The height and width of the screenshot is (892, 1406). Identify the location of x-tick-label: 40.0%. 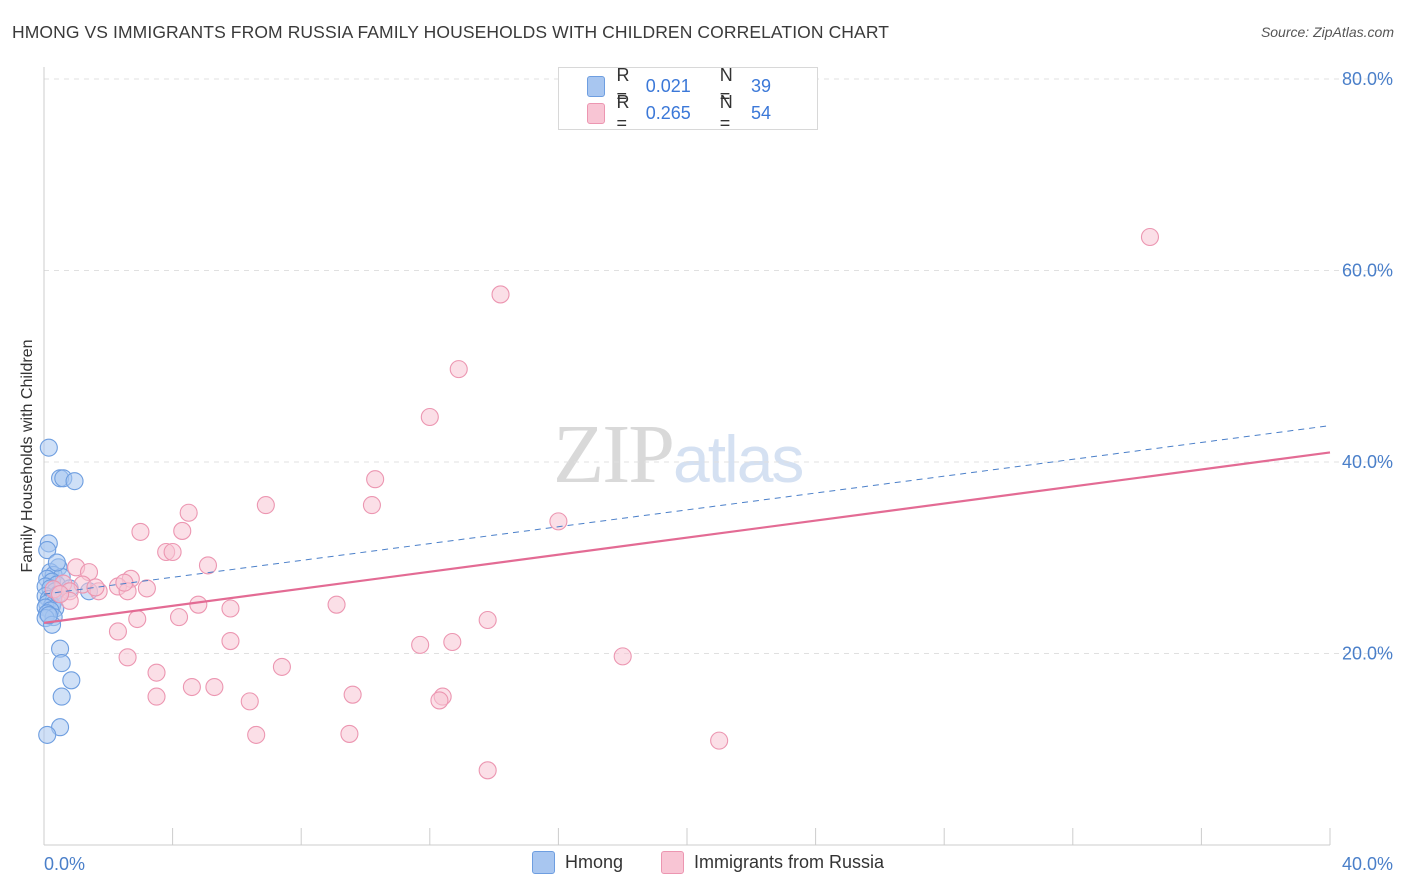
(1367, 864).